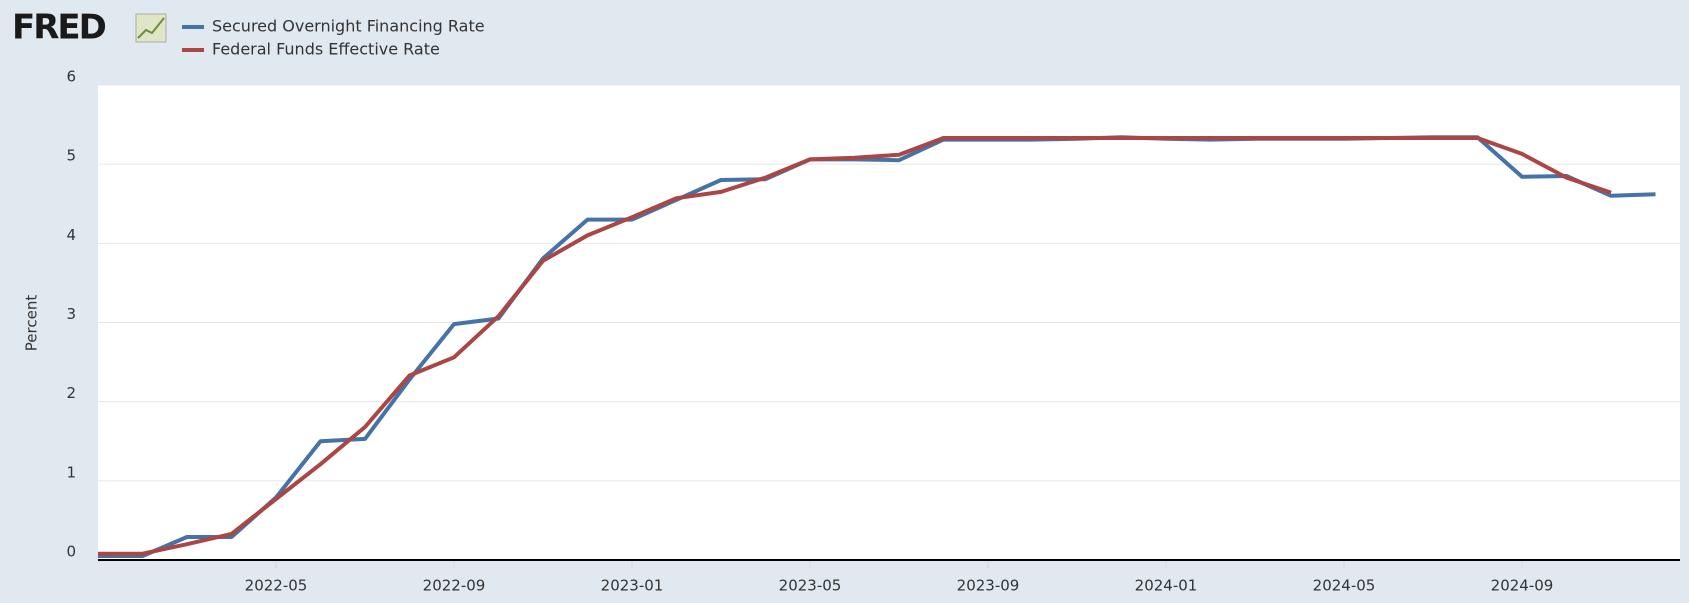  I want to click on legend-label: Secured Overnight Financing Rate, so click(348, 26).